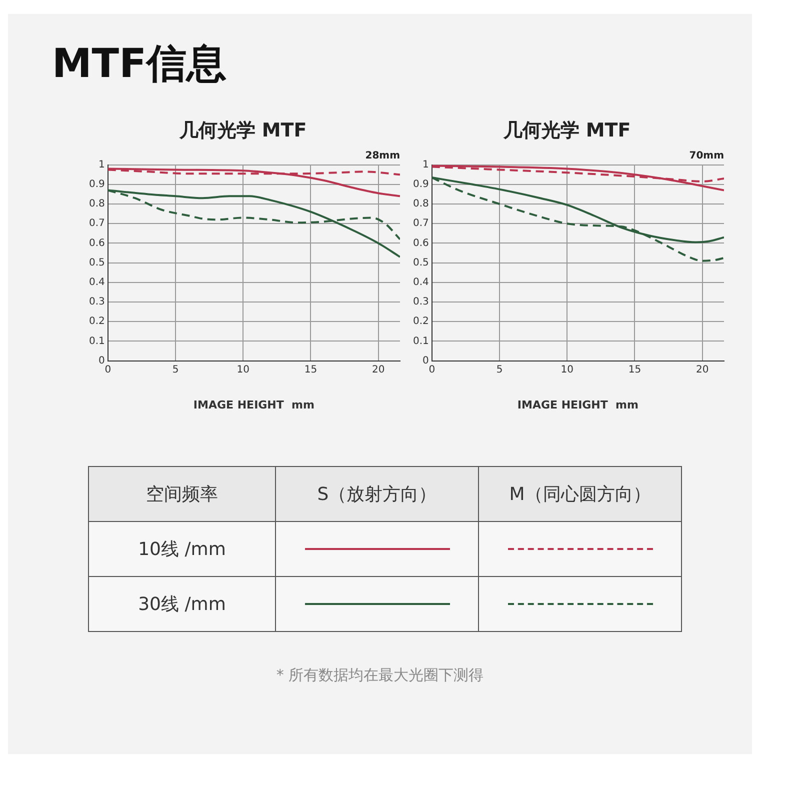 This screenshot has height=800, width=800. I want to click on category-label: 30线 /mm, so click(182, 604).